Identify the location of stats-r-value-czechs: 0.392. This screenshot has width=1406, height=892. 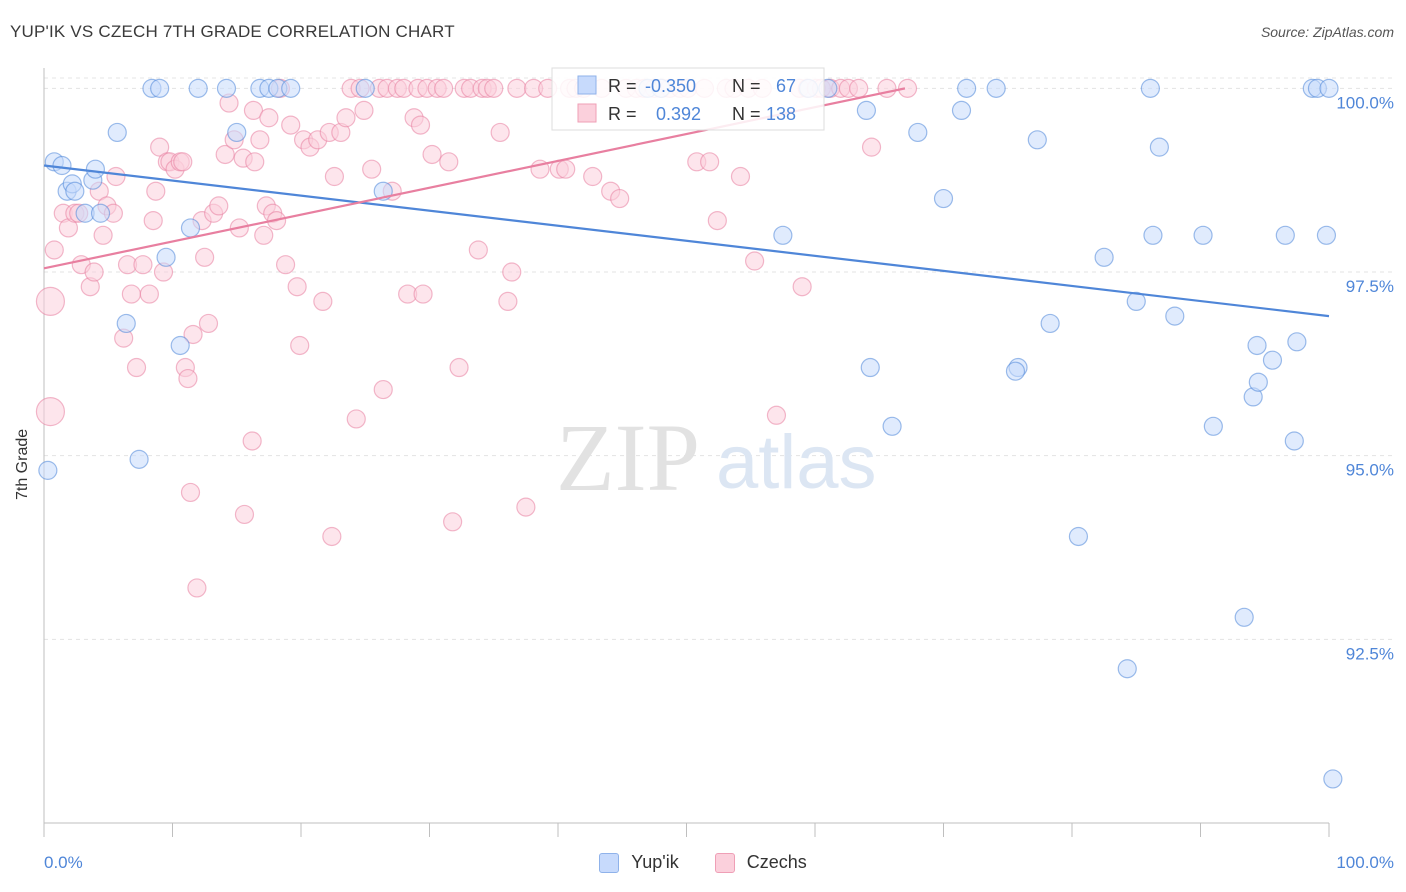
(678, 114).